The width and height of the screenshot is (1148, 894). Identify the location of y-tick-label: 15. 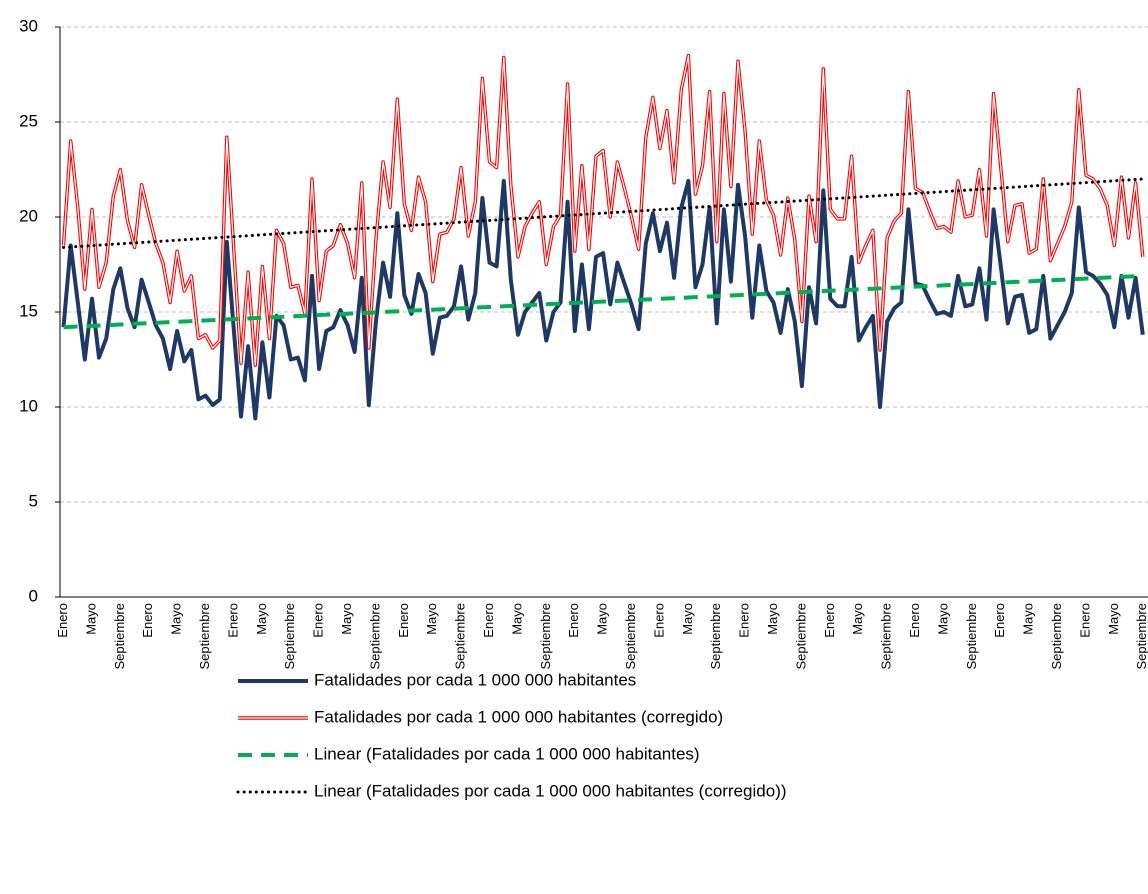
(28, 310).